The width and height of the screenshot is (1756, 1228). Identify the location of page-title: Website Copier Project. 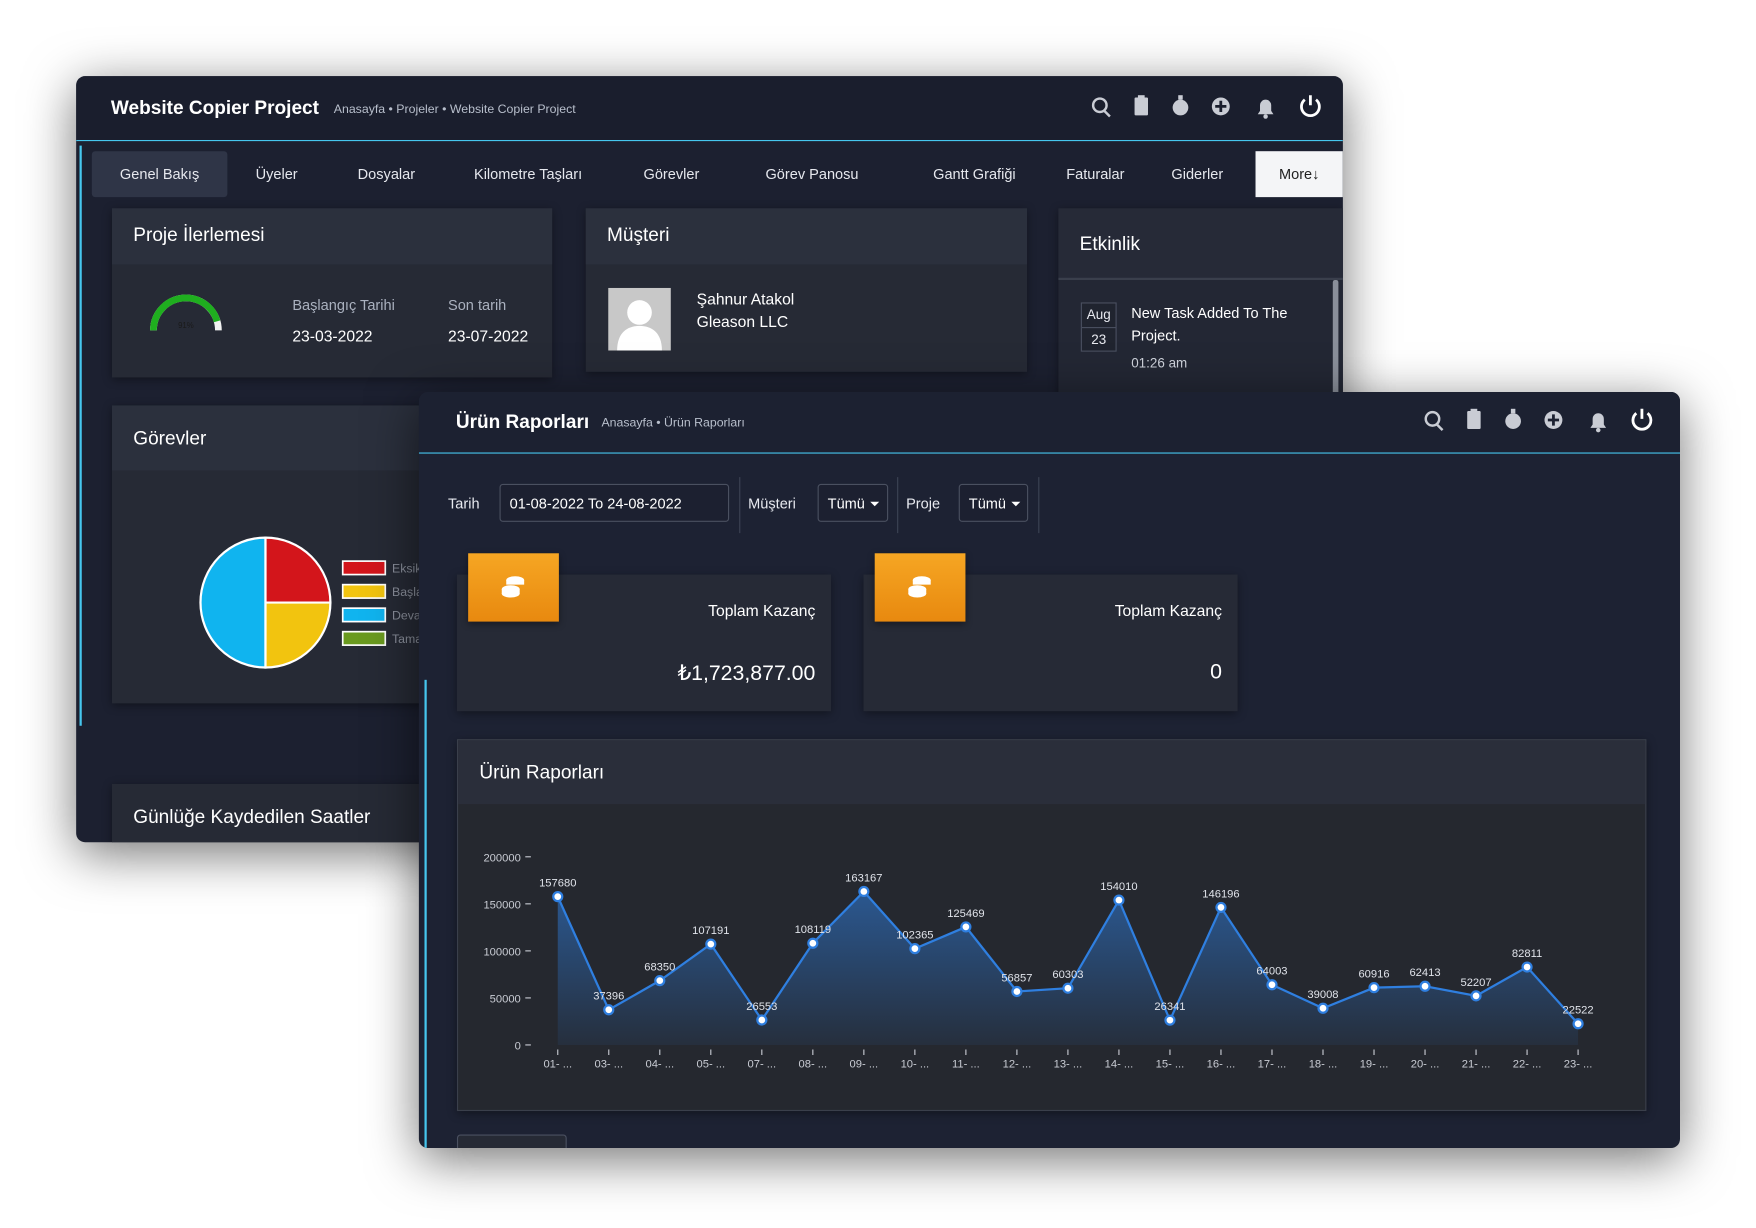
(214, 108).